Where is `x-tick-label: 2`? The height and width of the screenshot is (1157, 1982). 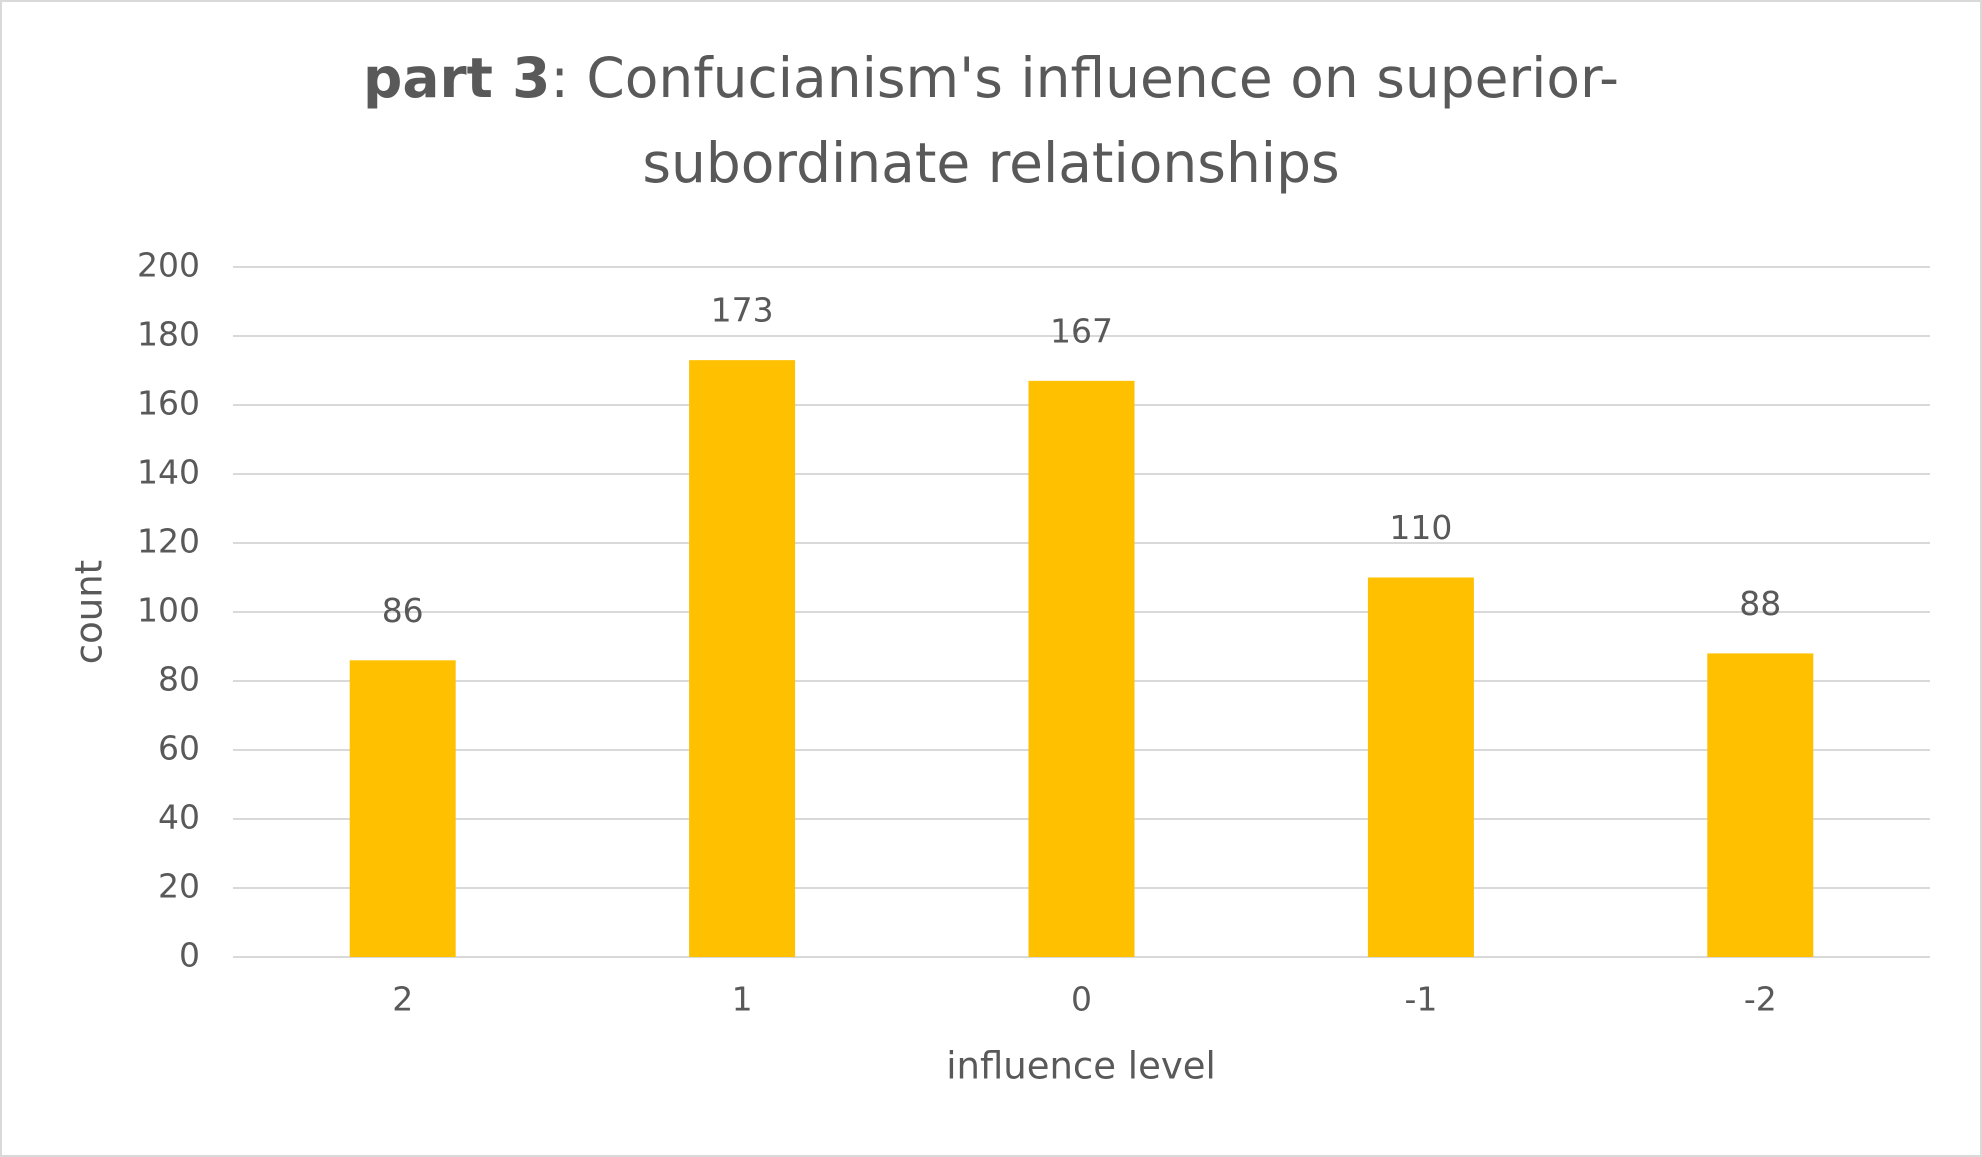 x-tick-label: 2 is located at coordinates (402, 999).